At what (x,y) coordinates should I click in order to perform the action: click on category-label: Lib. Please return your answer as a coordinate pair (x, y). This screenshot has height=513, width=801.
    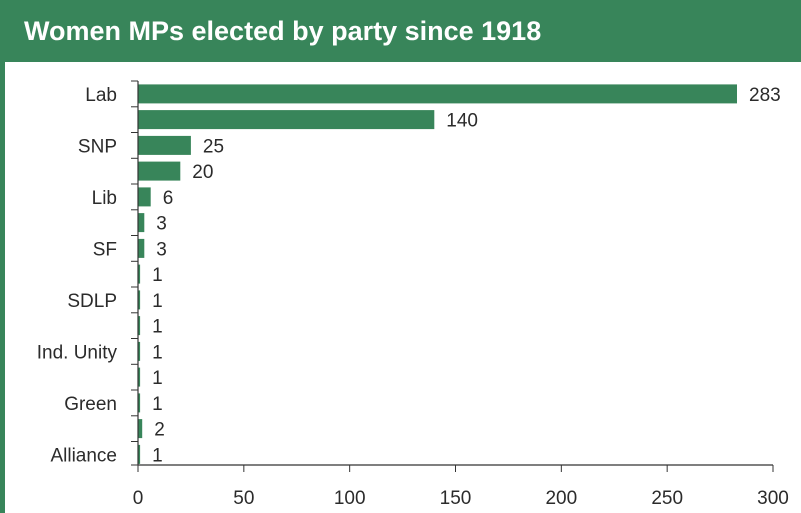
    Looking at the image, I should click on (104, 198).